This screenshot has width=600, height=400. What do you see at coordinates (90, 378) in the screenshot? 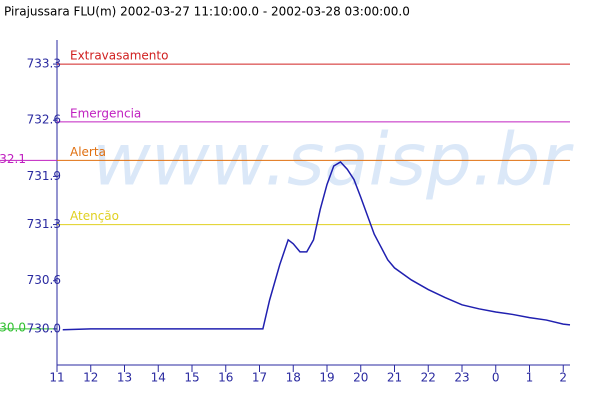
I see `x-tick-label: 12` at bounding box center [90, 378].